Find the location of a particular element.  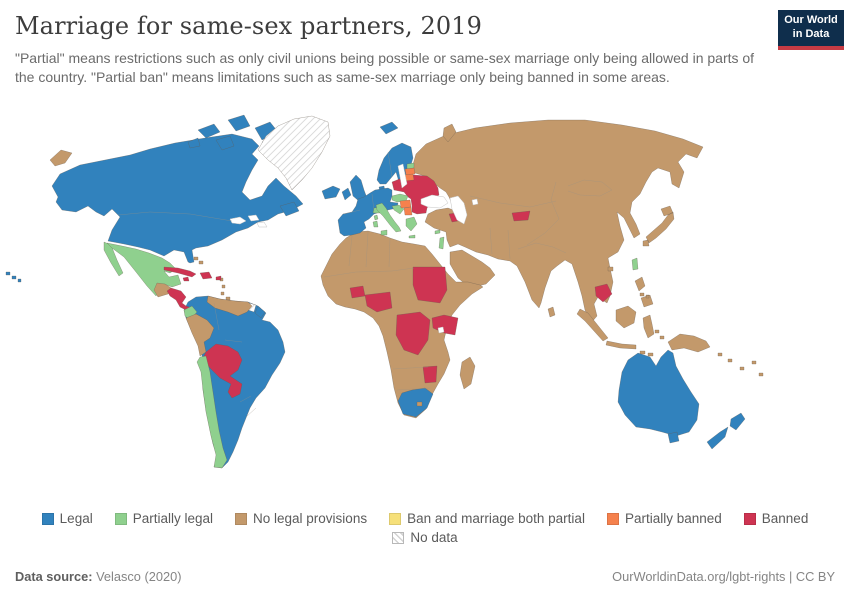

map-region-ireland is located at coordinates (346, 194).